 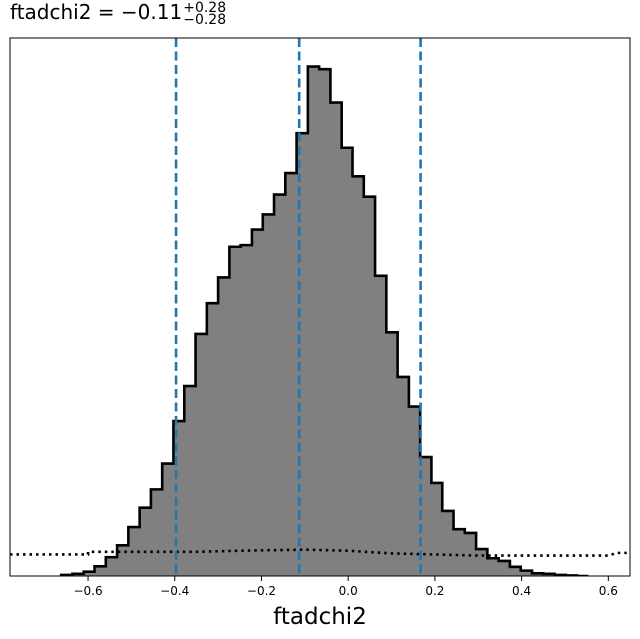 I want to click on chart-title: ftadchi2 = −0.11 +0.28 −0.28, so click(x=118, y=14).